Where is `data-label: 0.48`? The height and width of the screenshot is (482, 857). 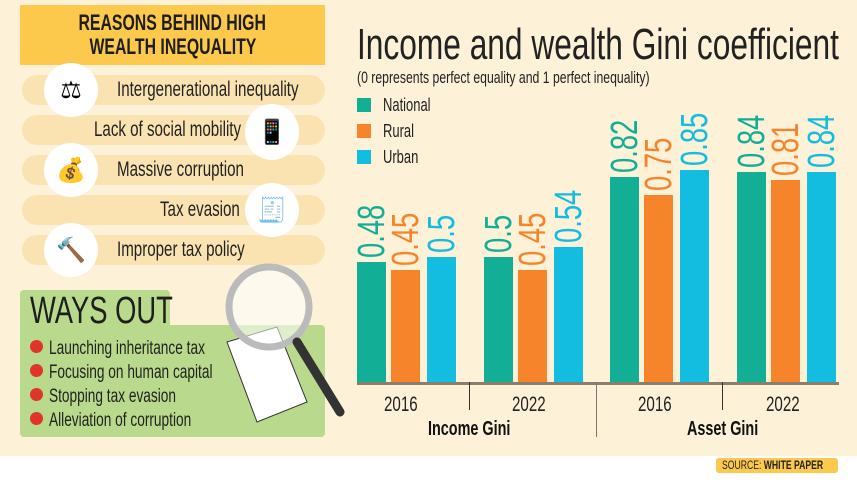 data-label: 0.48 is located at coordinates (372, 231).